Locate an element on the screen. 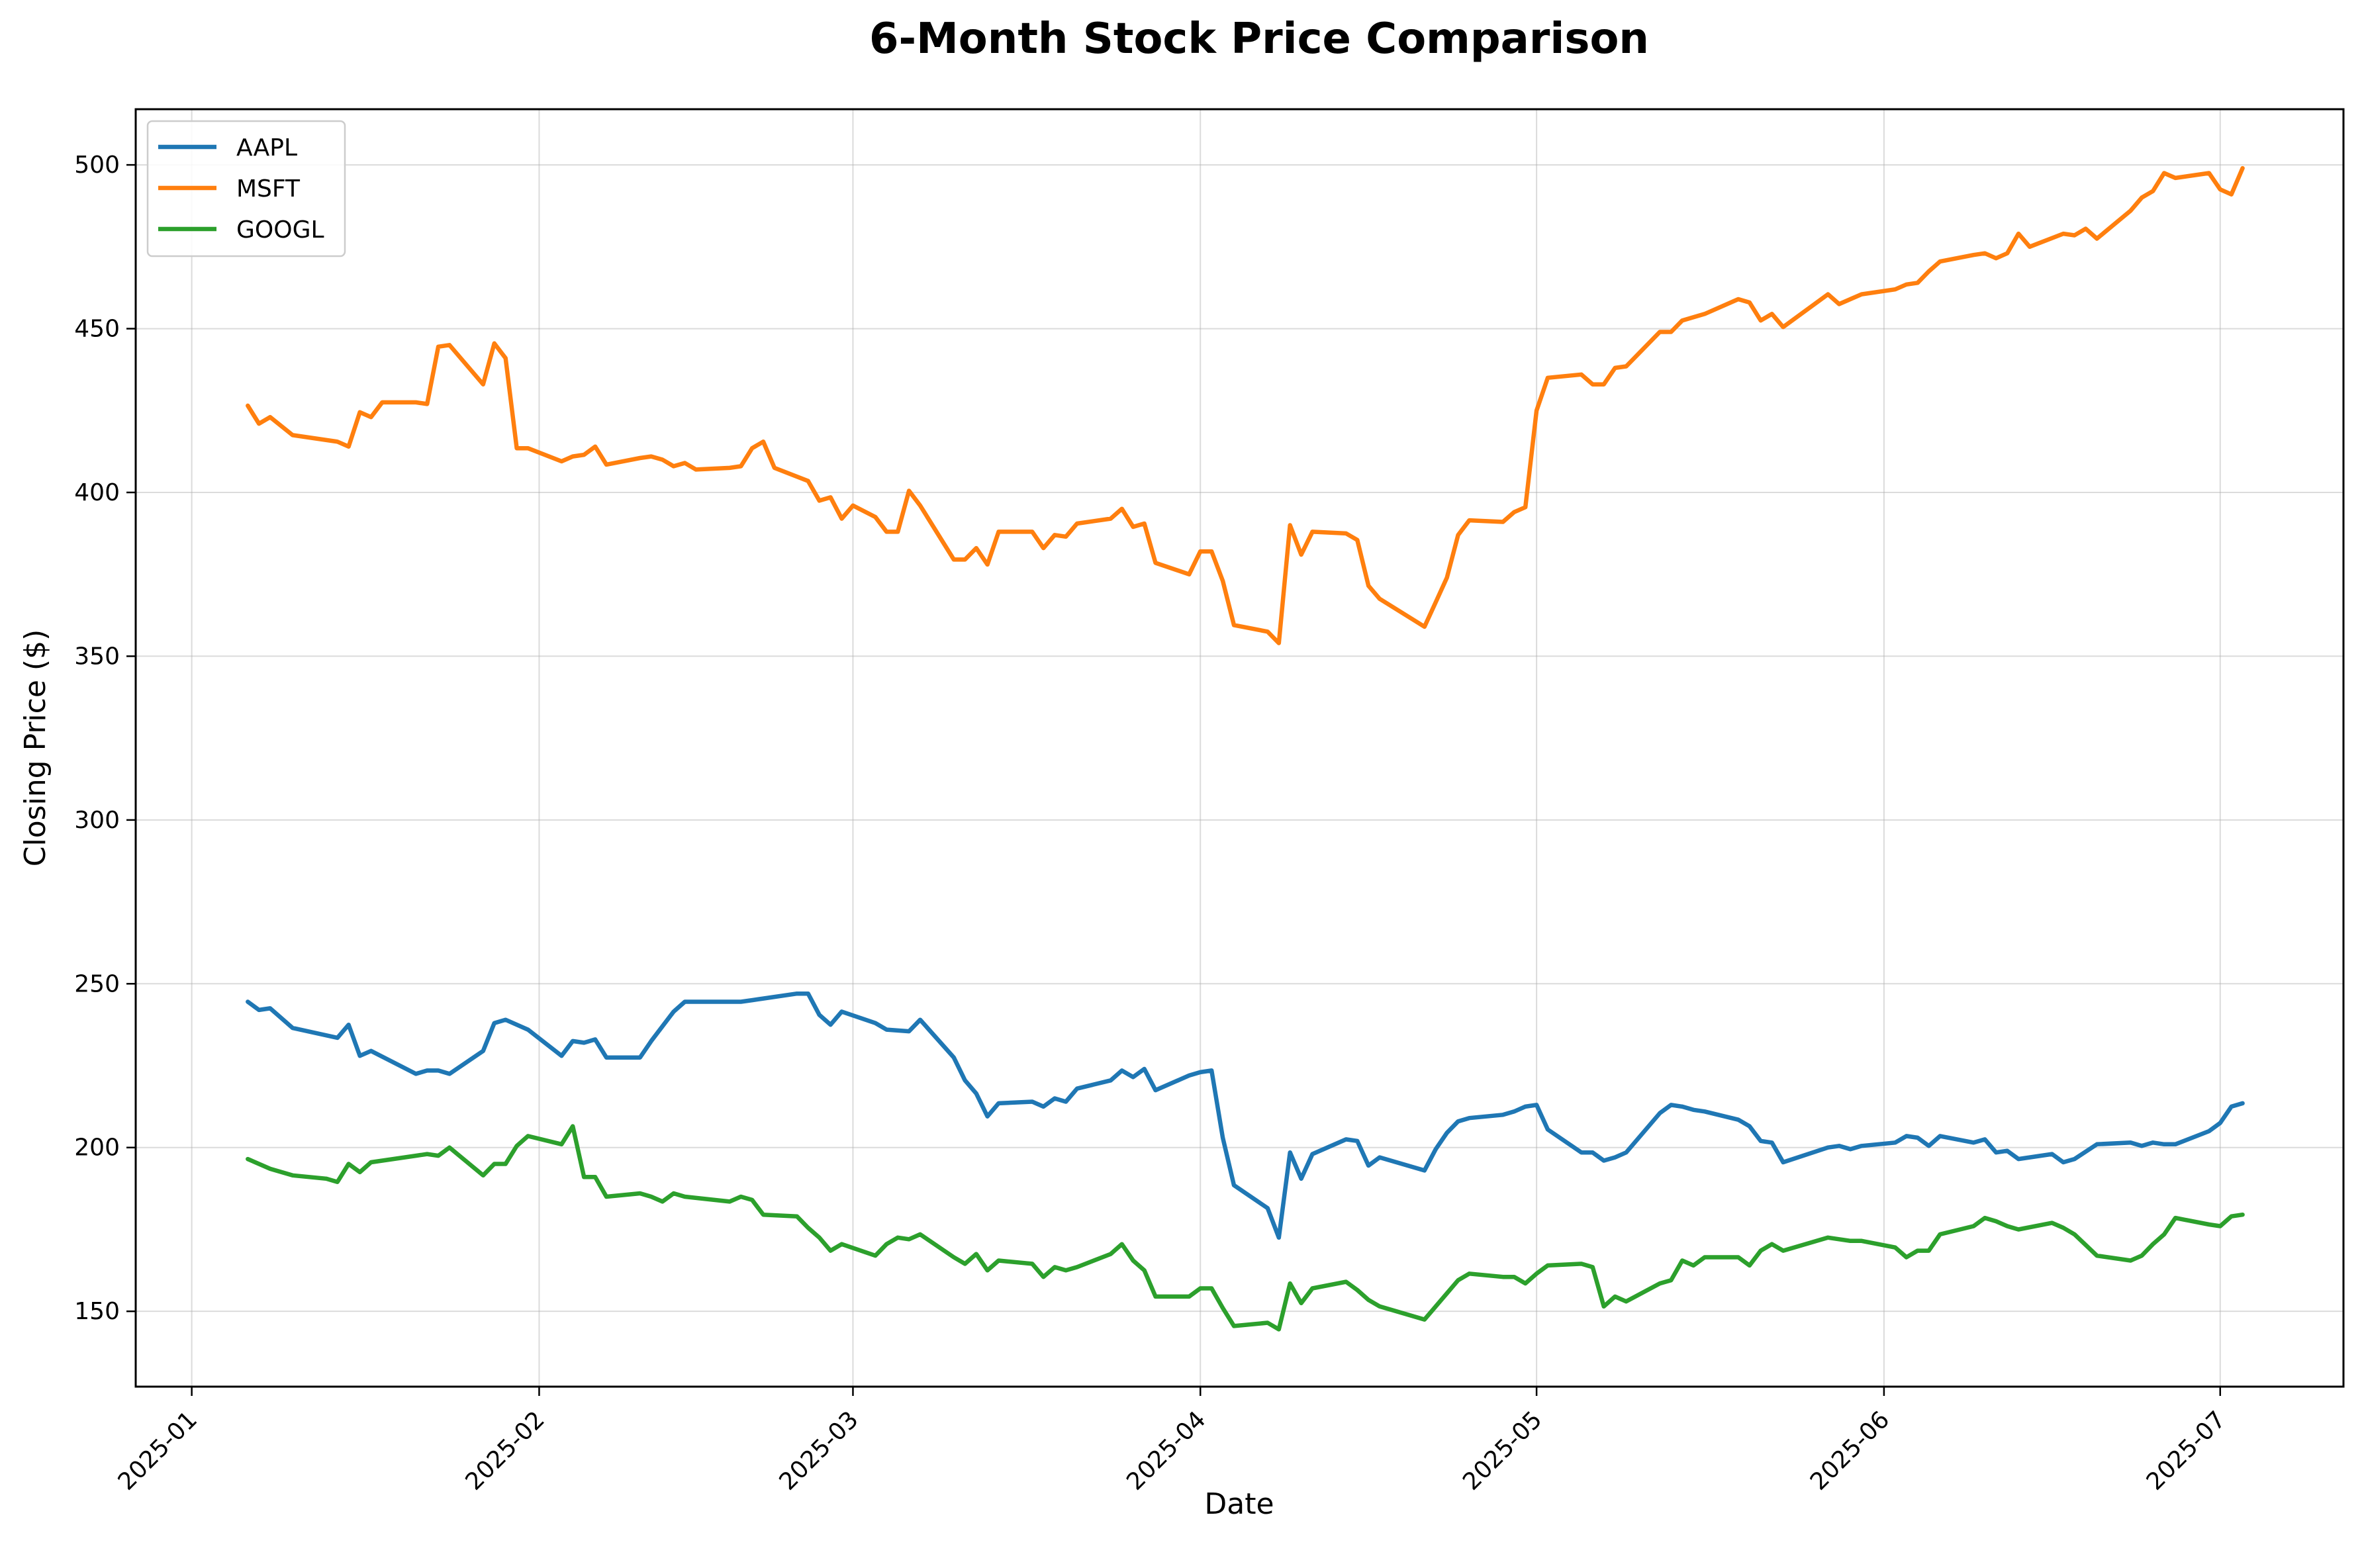  legend-label-googl: GOOGL is located at coordinates (280, 230).